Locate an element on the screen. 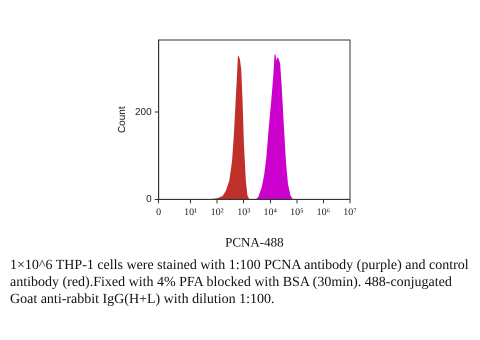  x-tick-label: 10² is located at coordinates (217, 212).